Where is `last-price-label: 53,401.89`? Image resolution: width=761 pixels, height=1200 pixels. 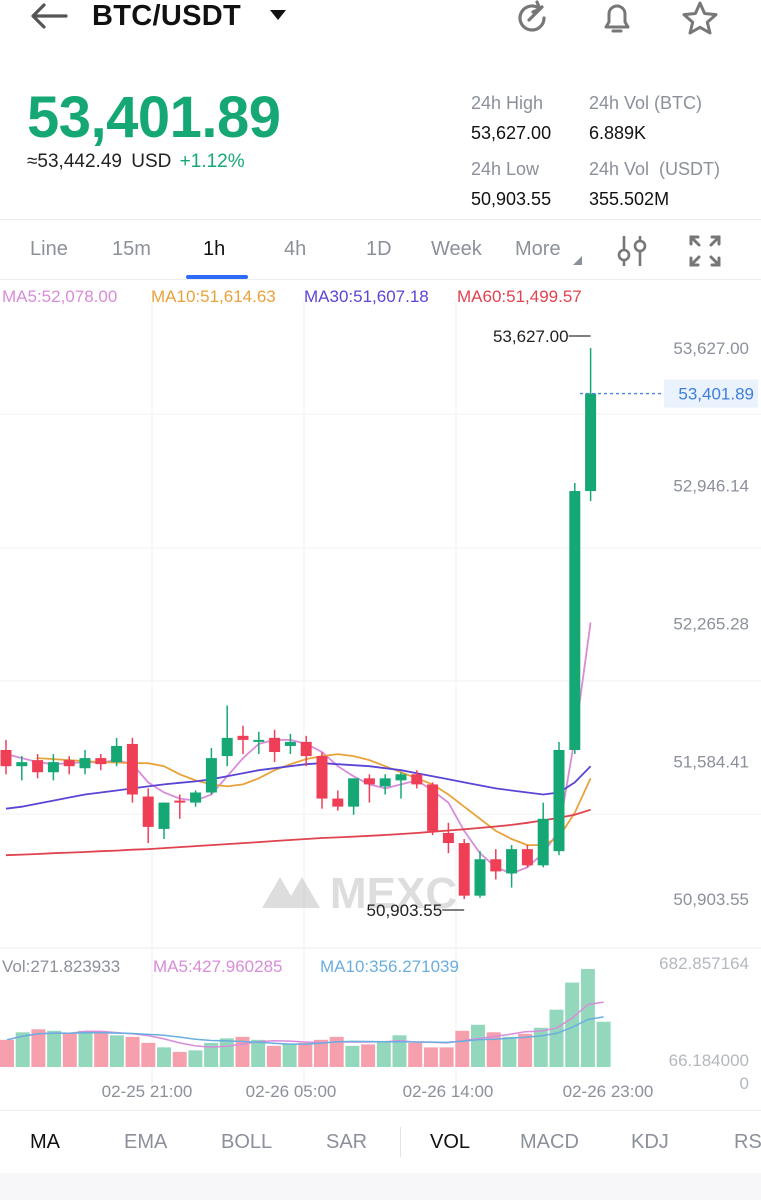 last-price-label: 53,401.89 is located at coordinates (716, 394).